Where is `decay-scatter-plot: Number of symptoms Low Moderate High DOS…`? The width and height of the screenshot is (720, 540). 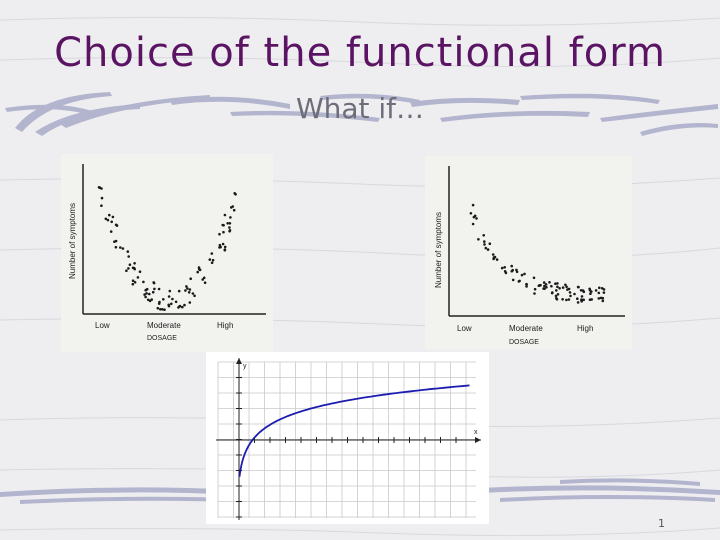
decay-scatter-plot: Number of symptoms Low Moderate High DOS… is located at coordinates (528, 252).